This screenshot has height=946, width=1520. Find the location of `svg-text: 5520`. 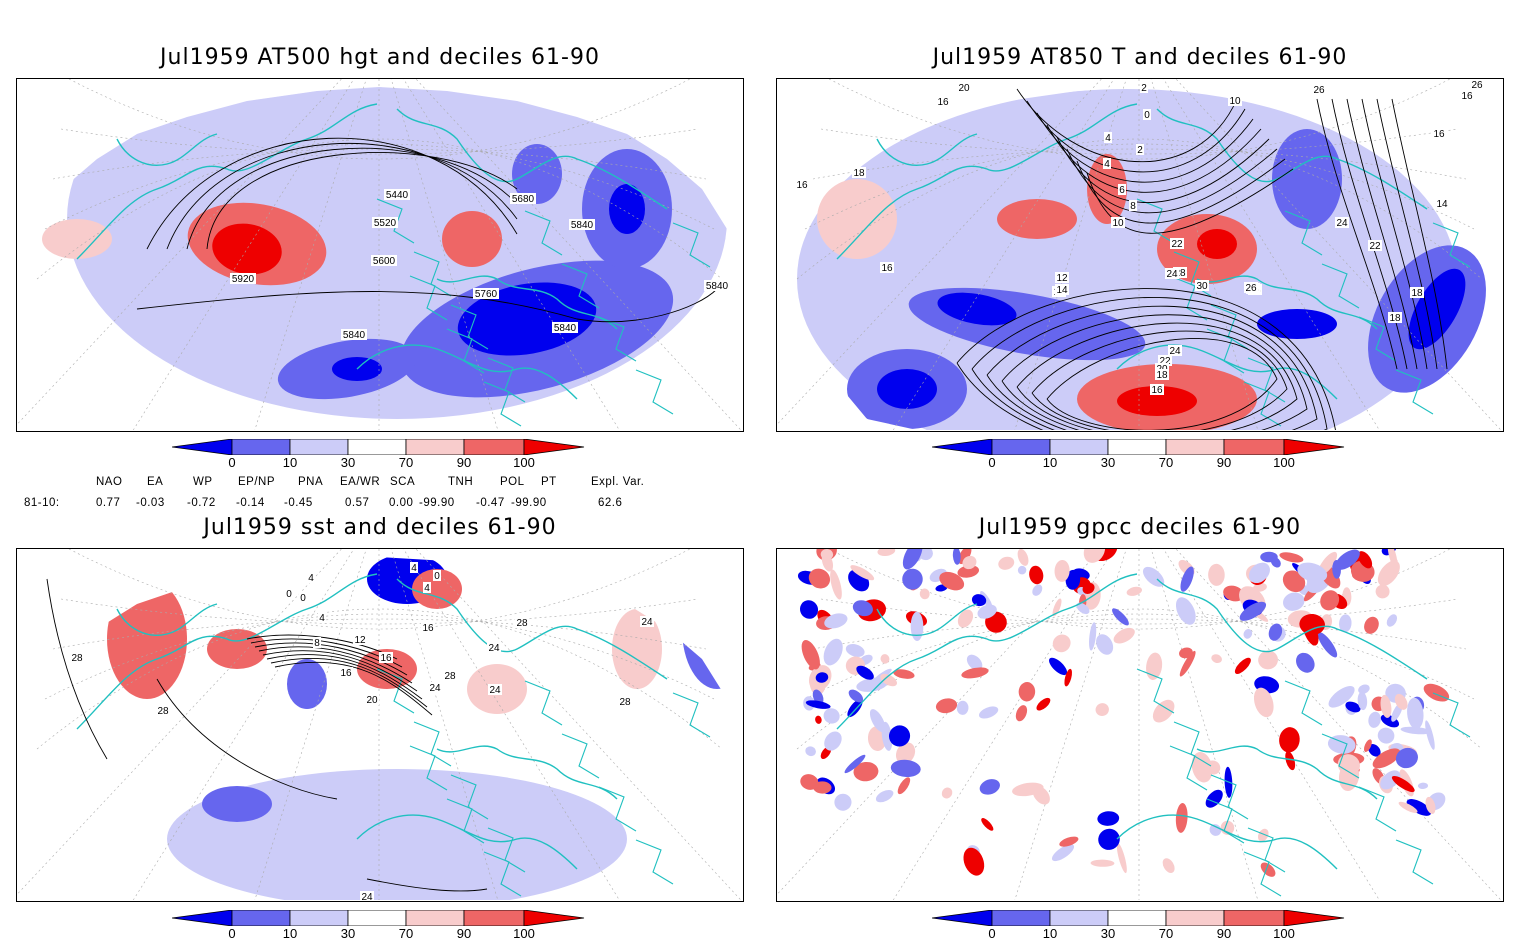

svg-text: 5520 is located at coordinates (385, 223).